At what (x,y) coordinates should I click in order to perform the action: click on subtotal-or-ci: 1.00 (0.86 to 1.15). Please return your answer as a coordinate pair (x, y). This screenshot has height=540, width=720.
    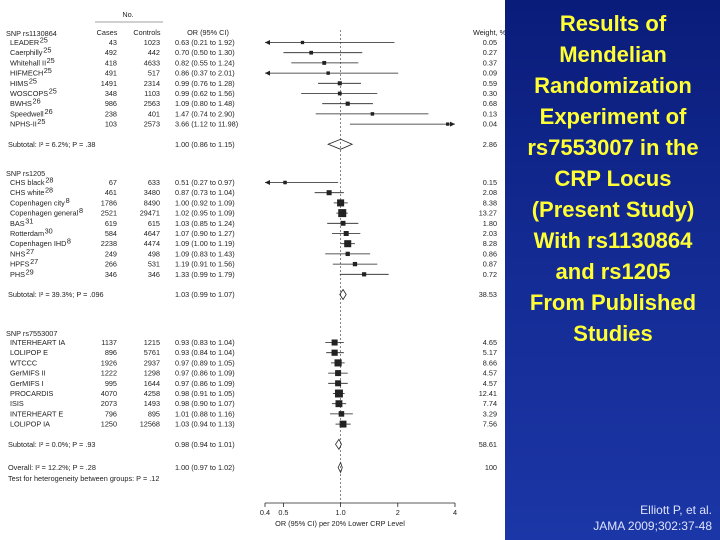
    Looking at the image, I should click on (205, 144).